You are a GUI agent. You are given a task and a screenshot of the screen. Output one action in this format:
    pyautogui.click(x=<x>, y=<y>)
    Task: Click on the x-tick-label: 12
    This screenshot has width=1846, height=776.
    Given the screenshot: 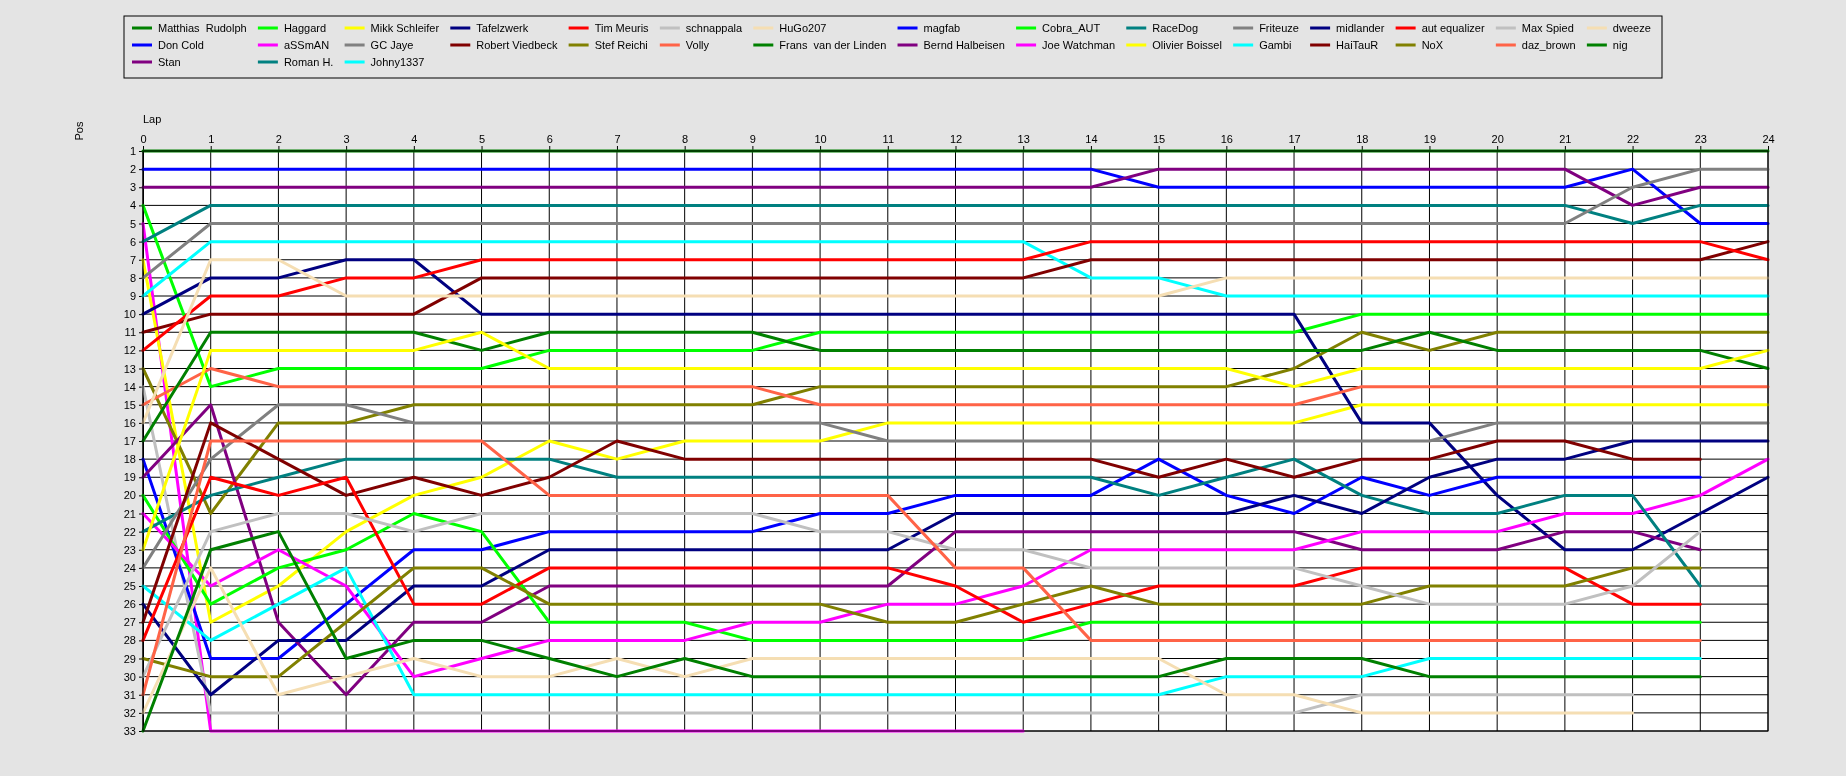 What is the action you would take?
    pyautogui.click(x=956, y=139)
    